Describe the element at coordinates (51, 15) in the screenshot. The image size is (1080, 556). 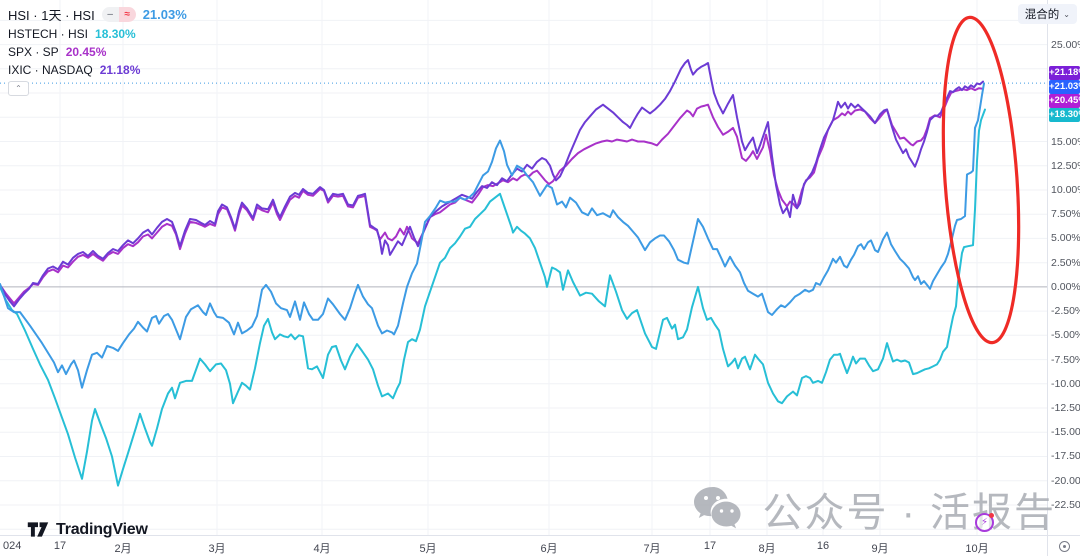
I see `main-symbol-title: HSI · 1天 · HSI` at that location.